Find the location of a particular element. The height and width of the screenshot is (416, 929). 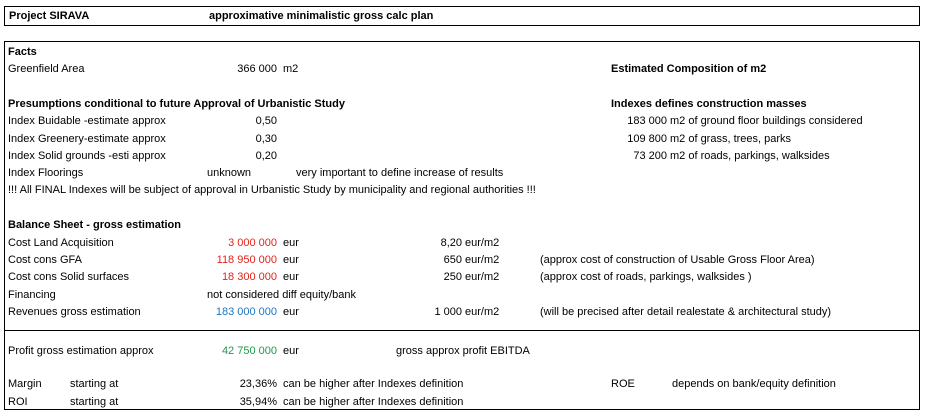

greenfield-value: 366 000 is located at coordinates (257, 69).